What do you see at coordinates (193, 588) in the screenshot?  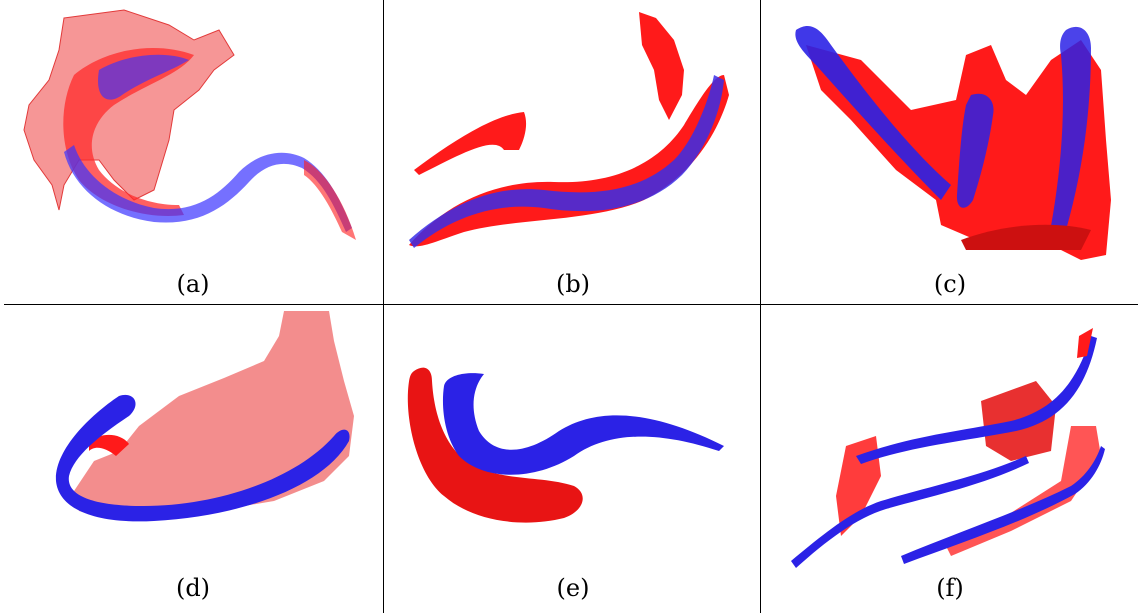 I see `panel-d-caption: (d)` at bounding box center [193, 588].